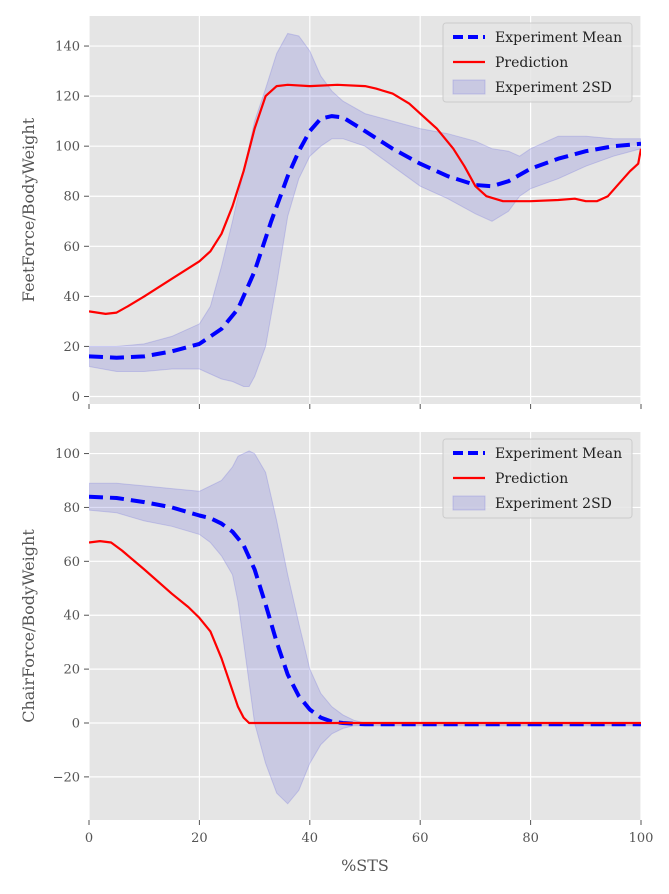 The width and height of the screenshot is (669, 894). Describe the element at coordinates (310, 838) in the screenshot. I see `x-tick-label: 40` at that location.